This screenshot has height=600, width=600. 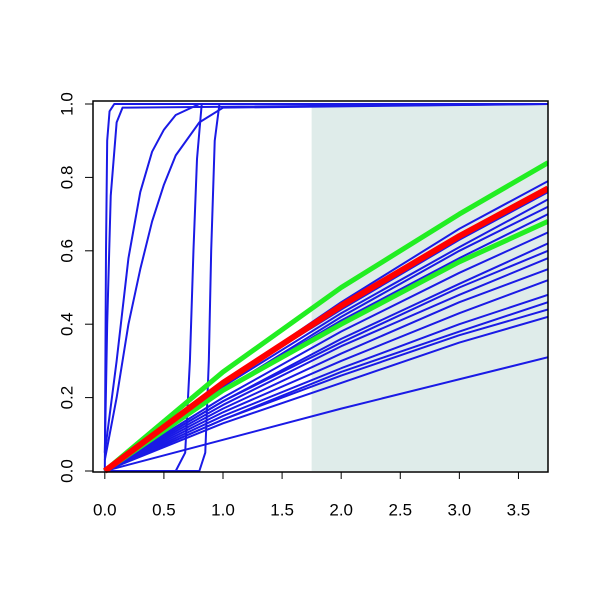 What do you see at coordinates (341, 509) in the screenshot?
I see `x-tick-label: 2.0` at bounding box center [341, 509].